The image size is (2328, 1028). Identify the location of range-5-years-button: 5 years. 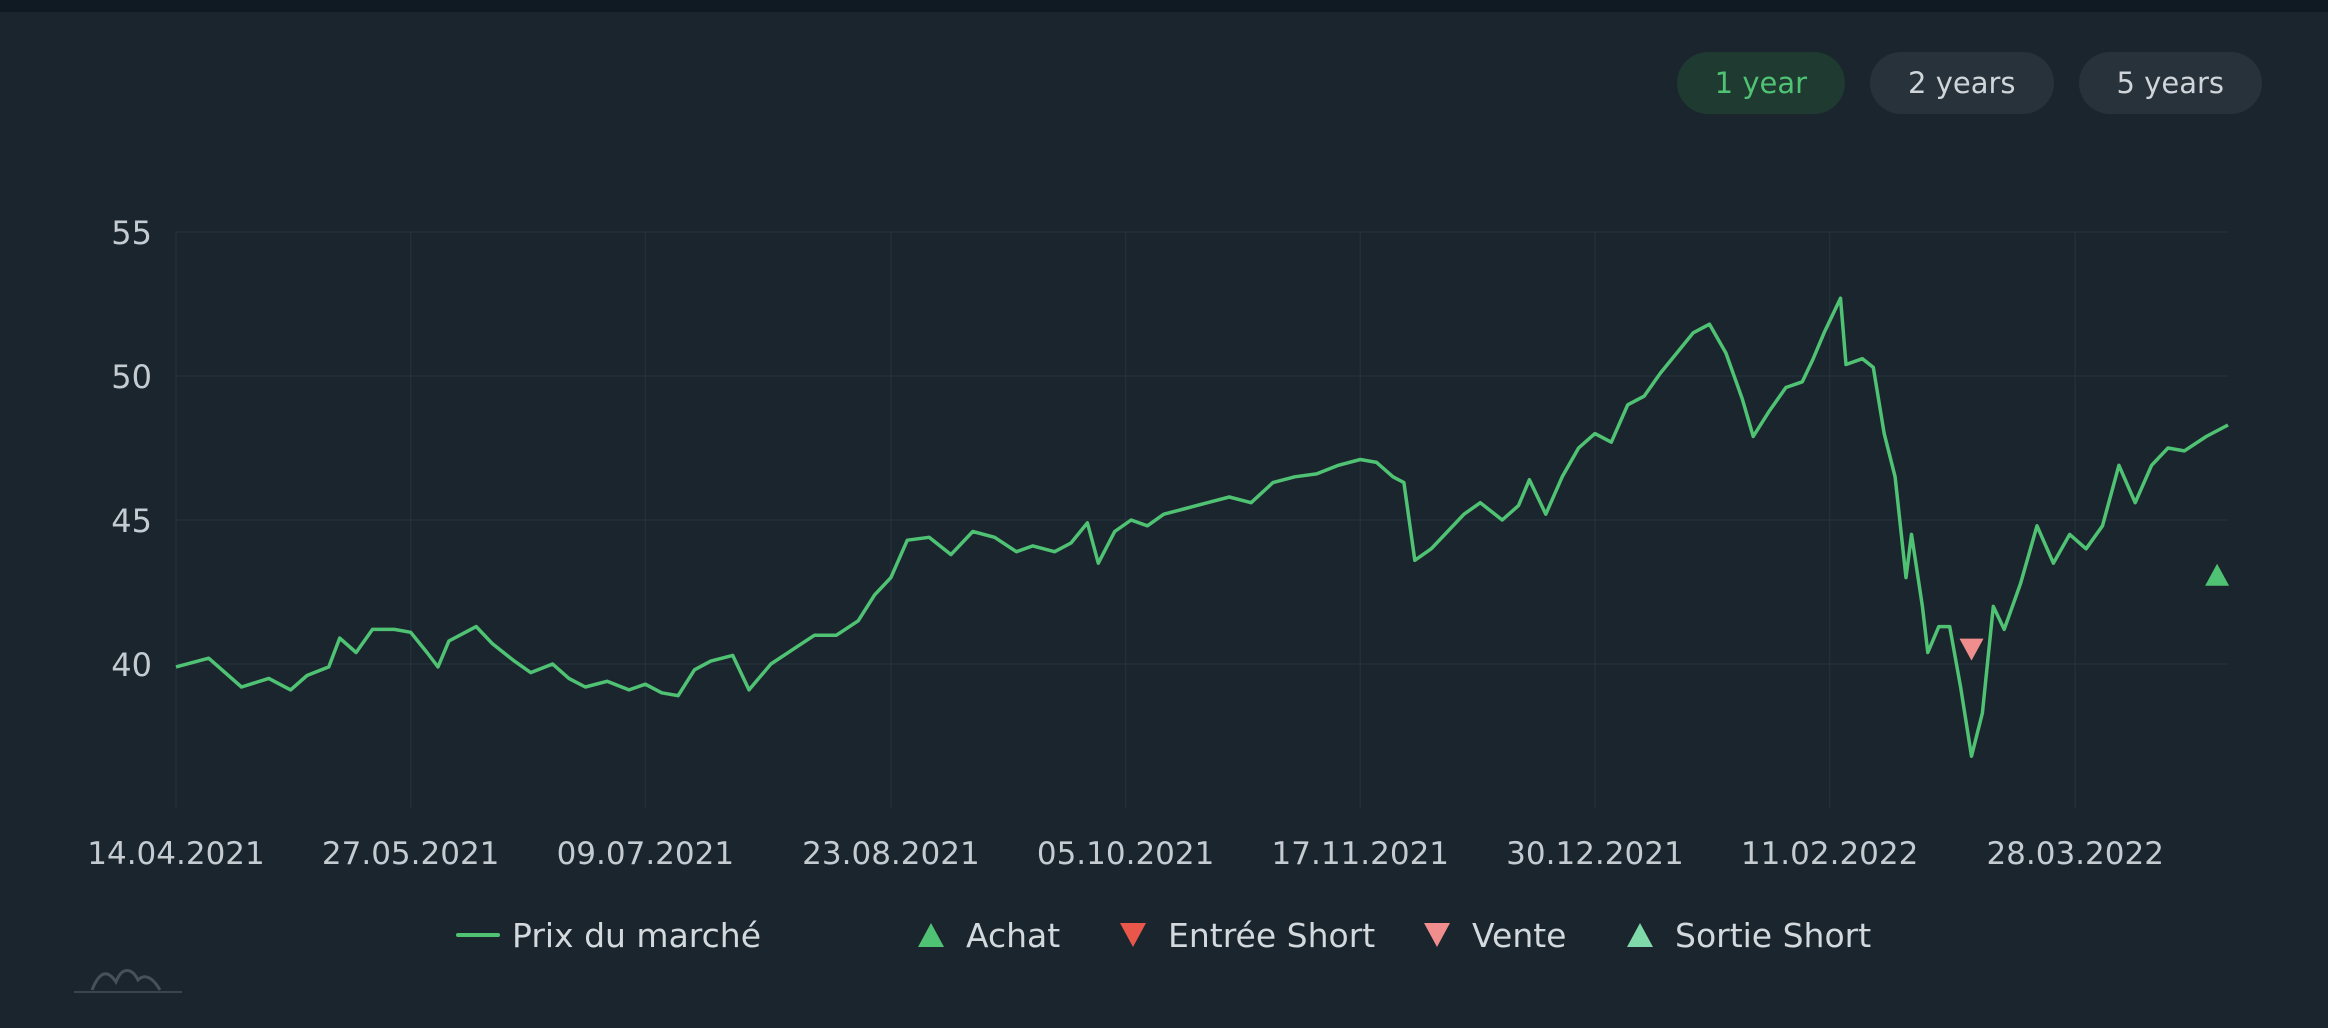
(2170, 83).